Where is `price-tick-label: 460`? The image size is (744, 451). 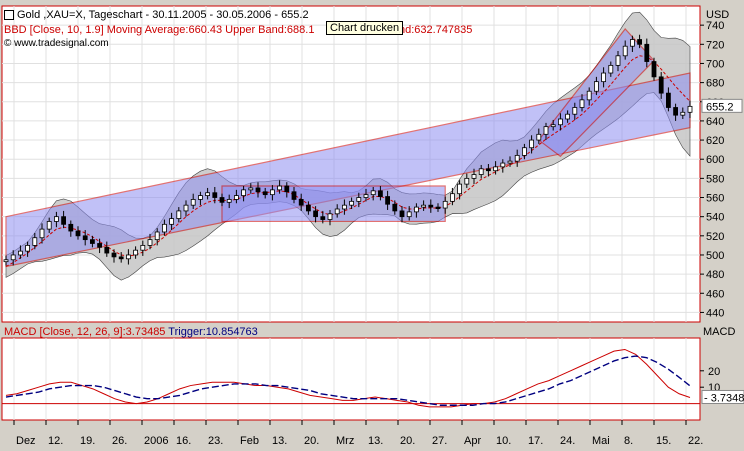 price-tick-label: 460 is located at coordinates (715, 294).